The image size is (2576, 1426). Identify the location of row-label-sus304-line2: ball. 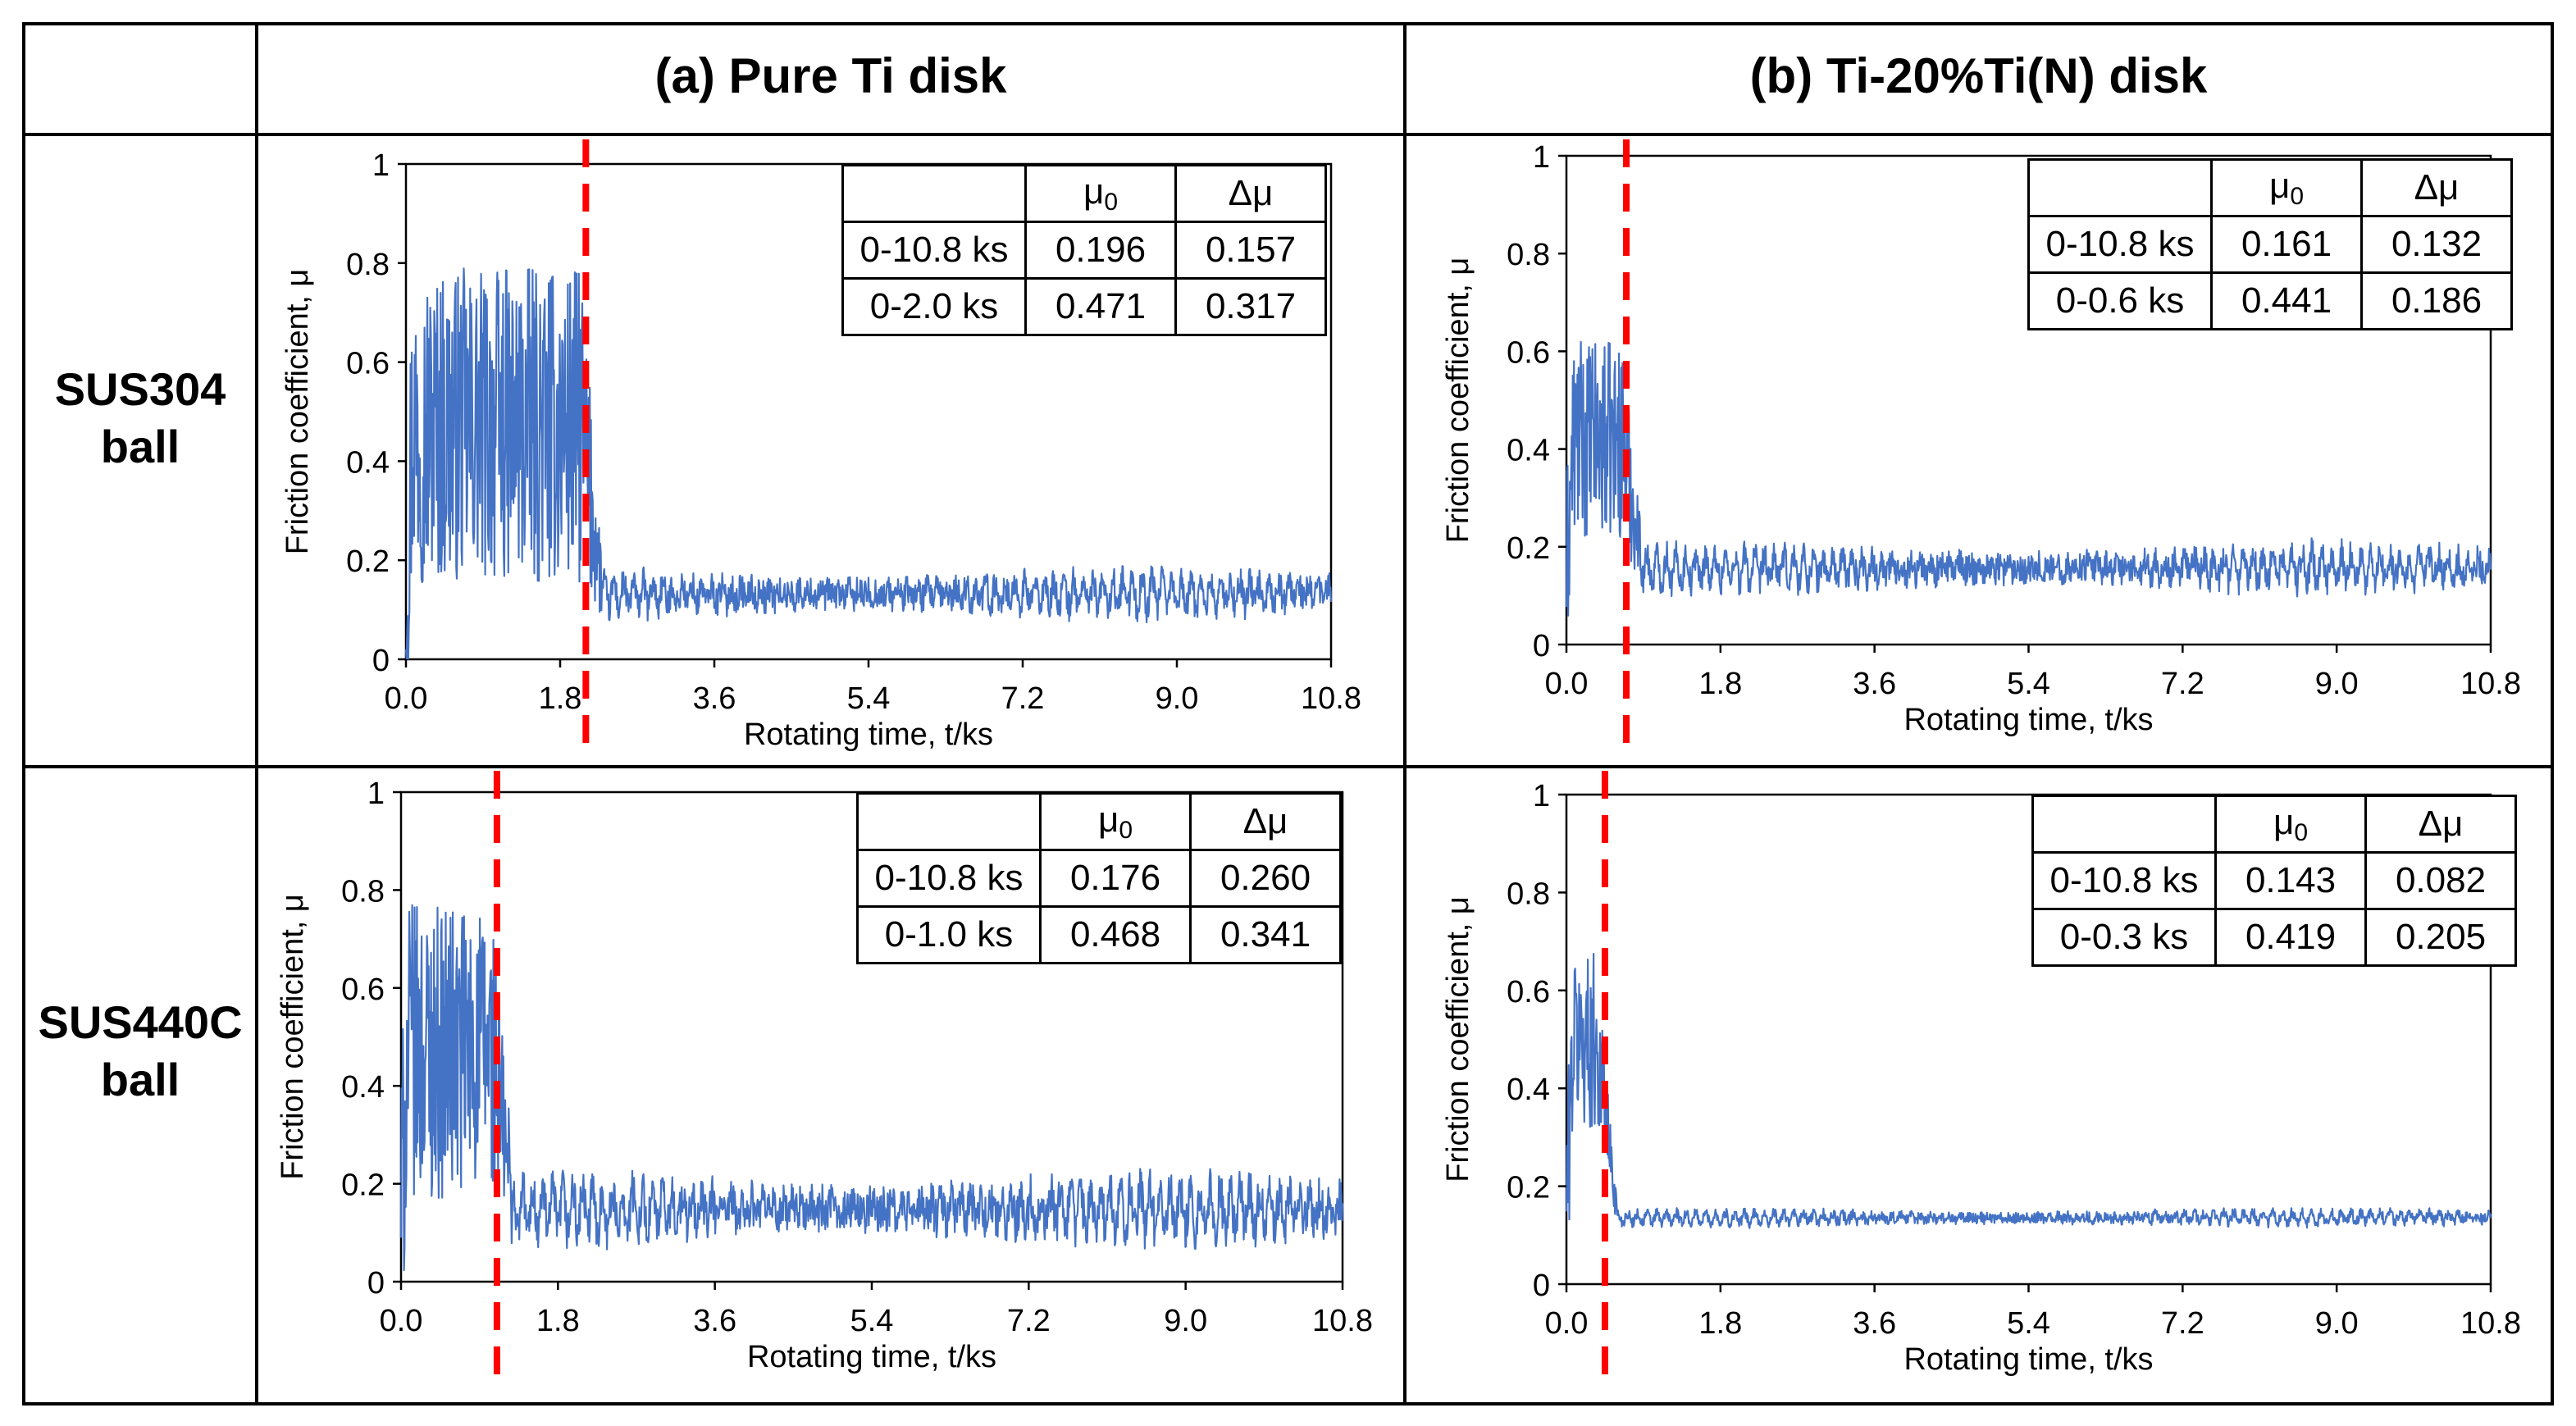
(140, 446).